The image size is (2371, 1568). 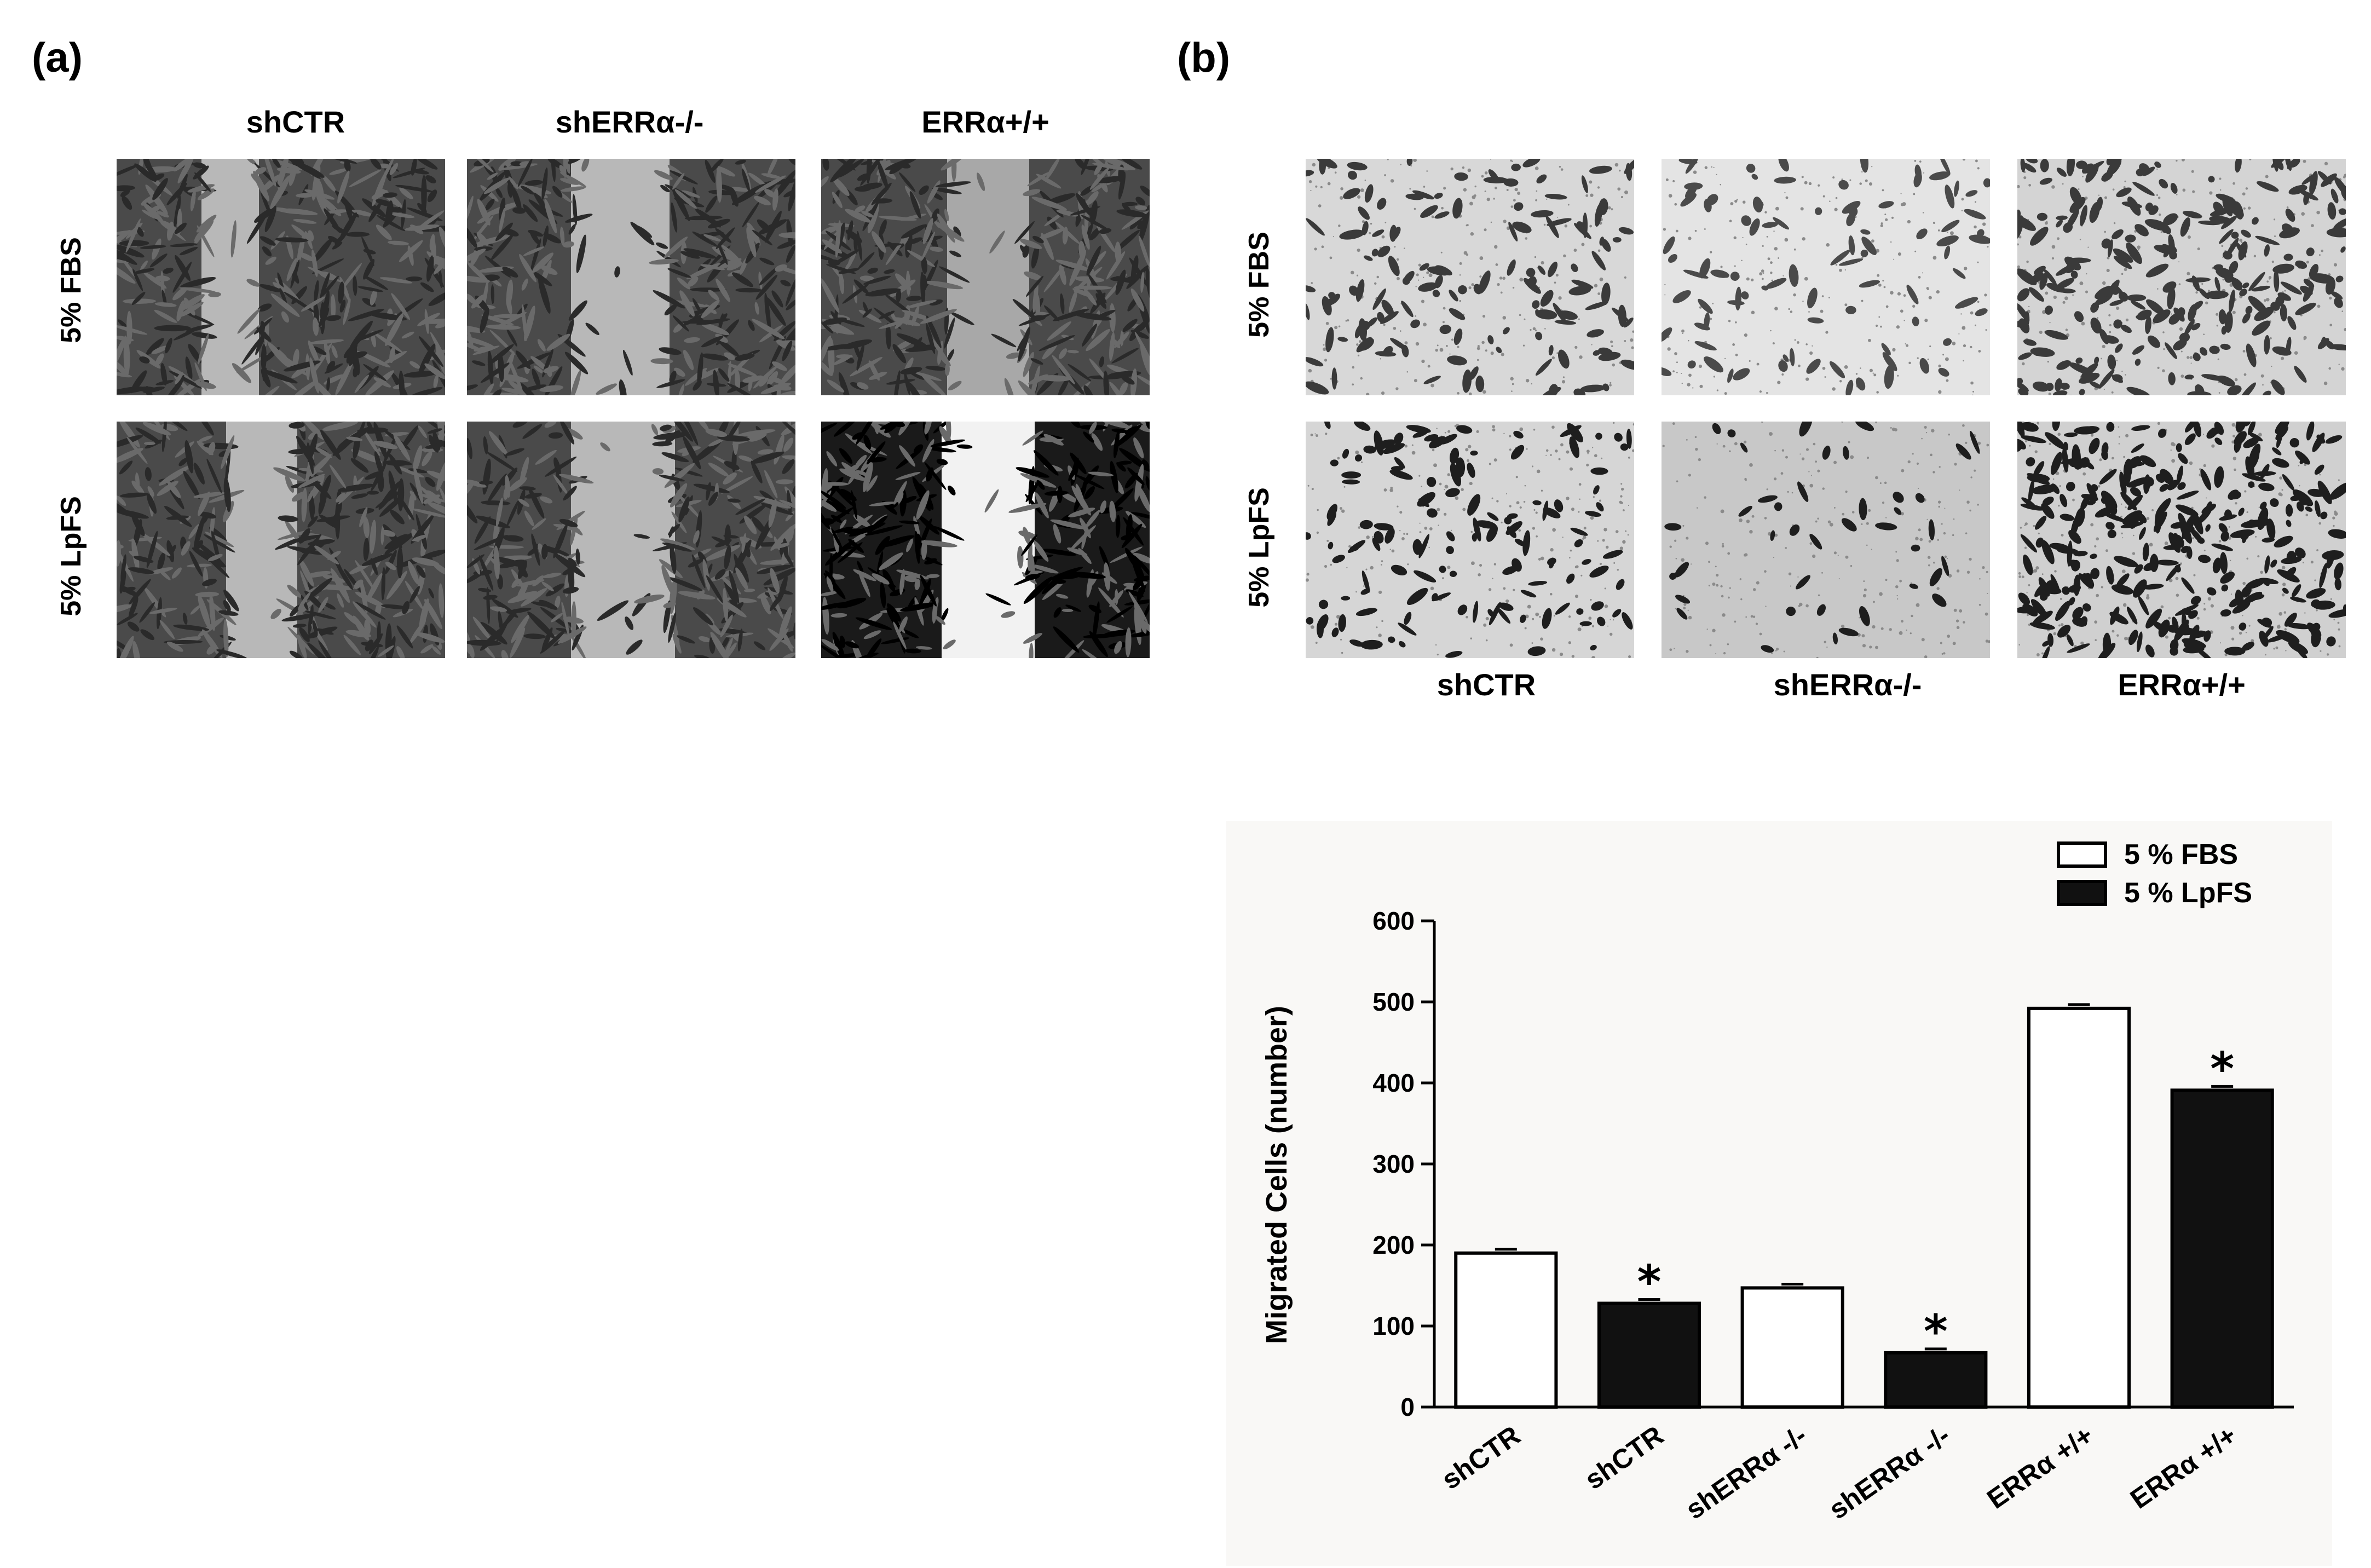 What do you see at coordinates (2181, 540) in the screenshot?
I see `panel-b-image-erra-lpfs` at bounding box center [2181, 540].